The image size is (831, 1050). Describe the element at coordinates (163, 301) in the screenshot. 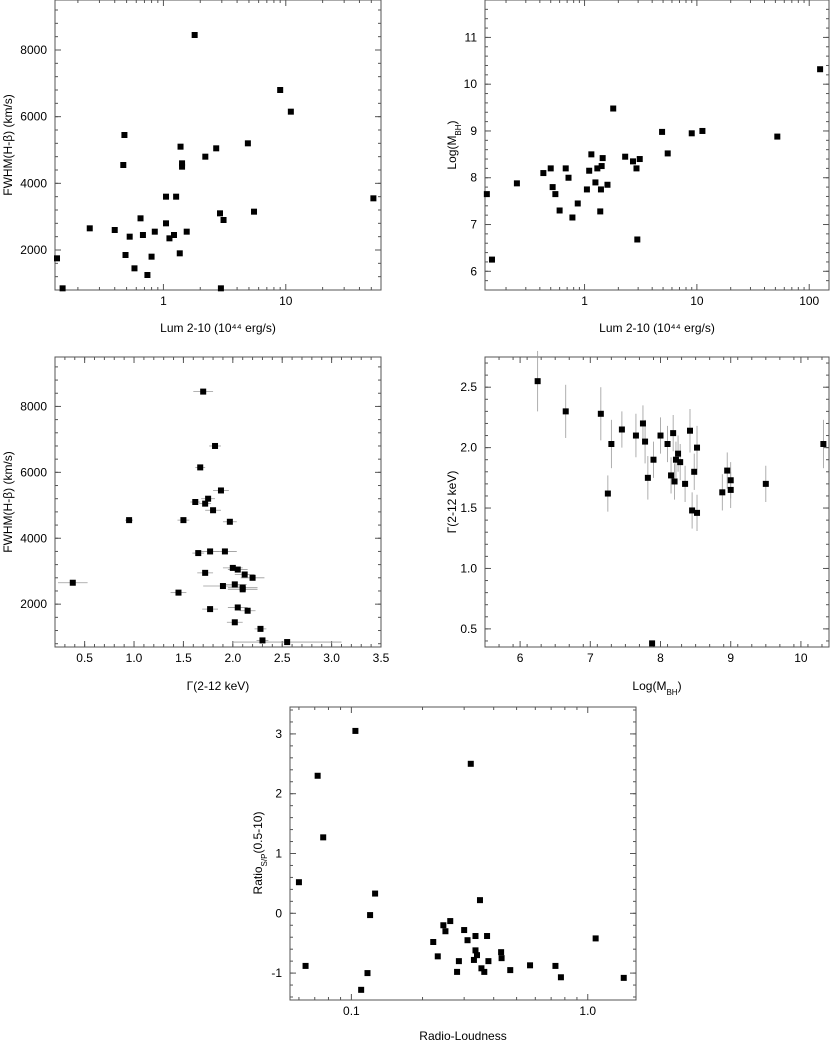

I see `x-tick-label: 1` at that location.